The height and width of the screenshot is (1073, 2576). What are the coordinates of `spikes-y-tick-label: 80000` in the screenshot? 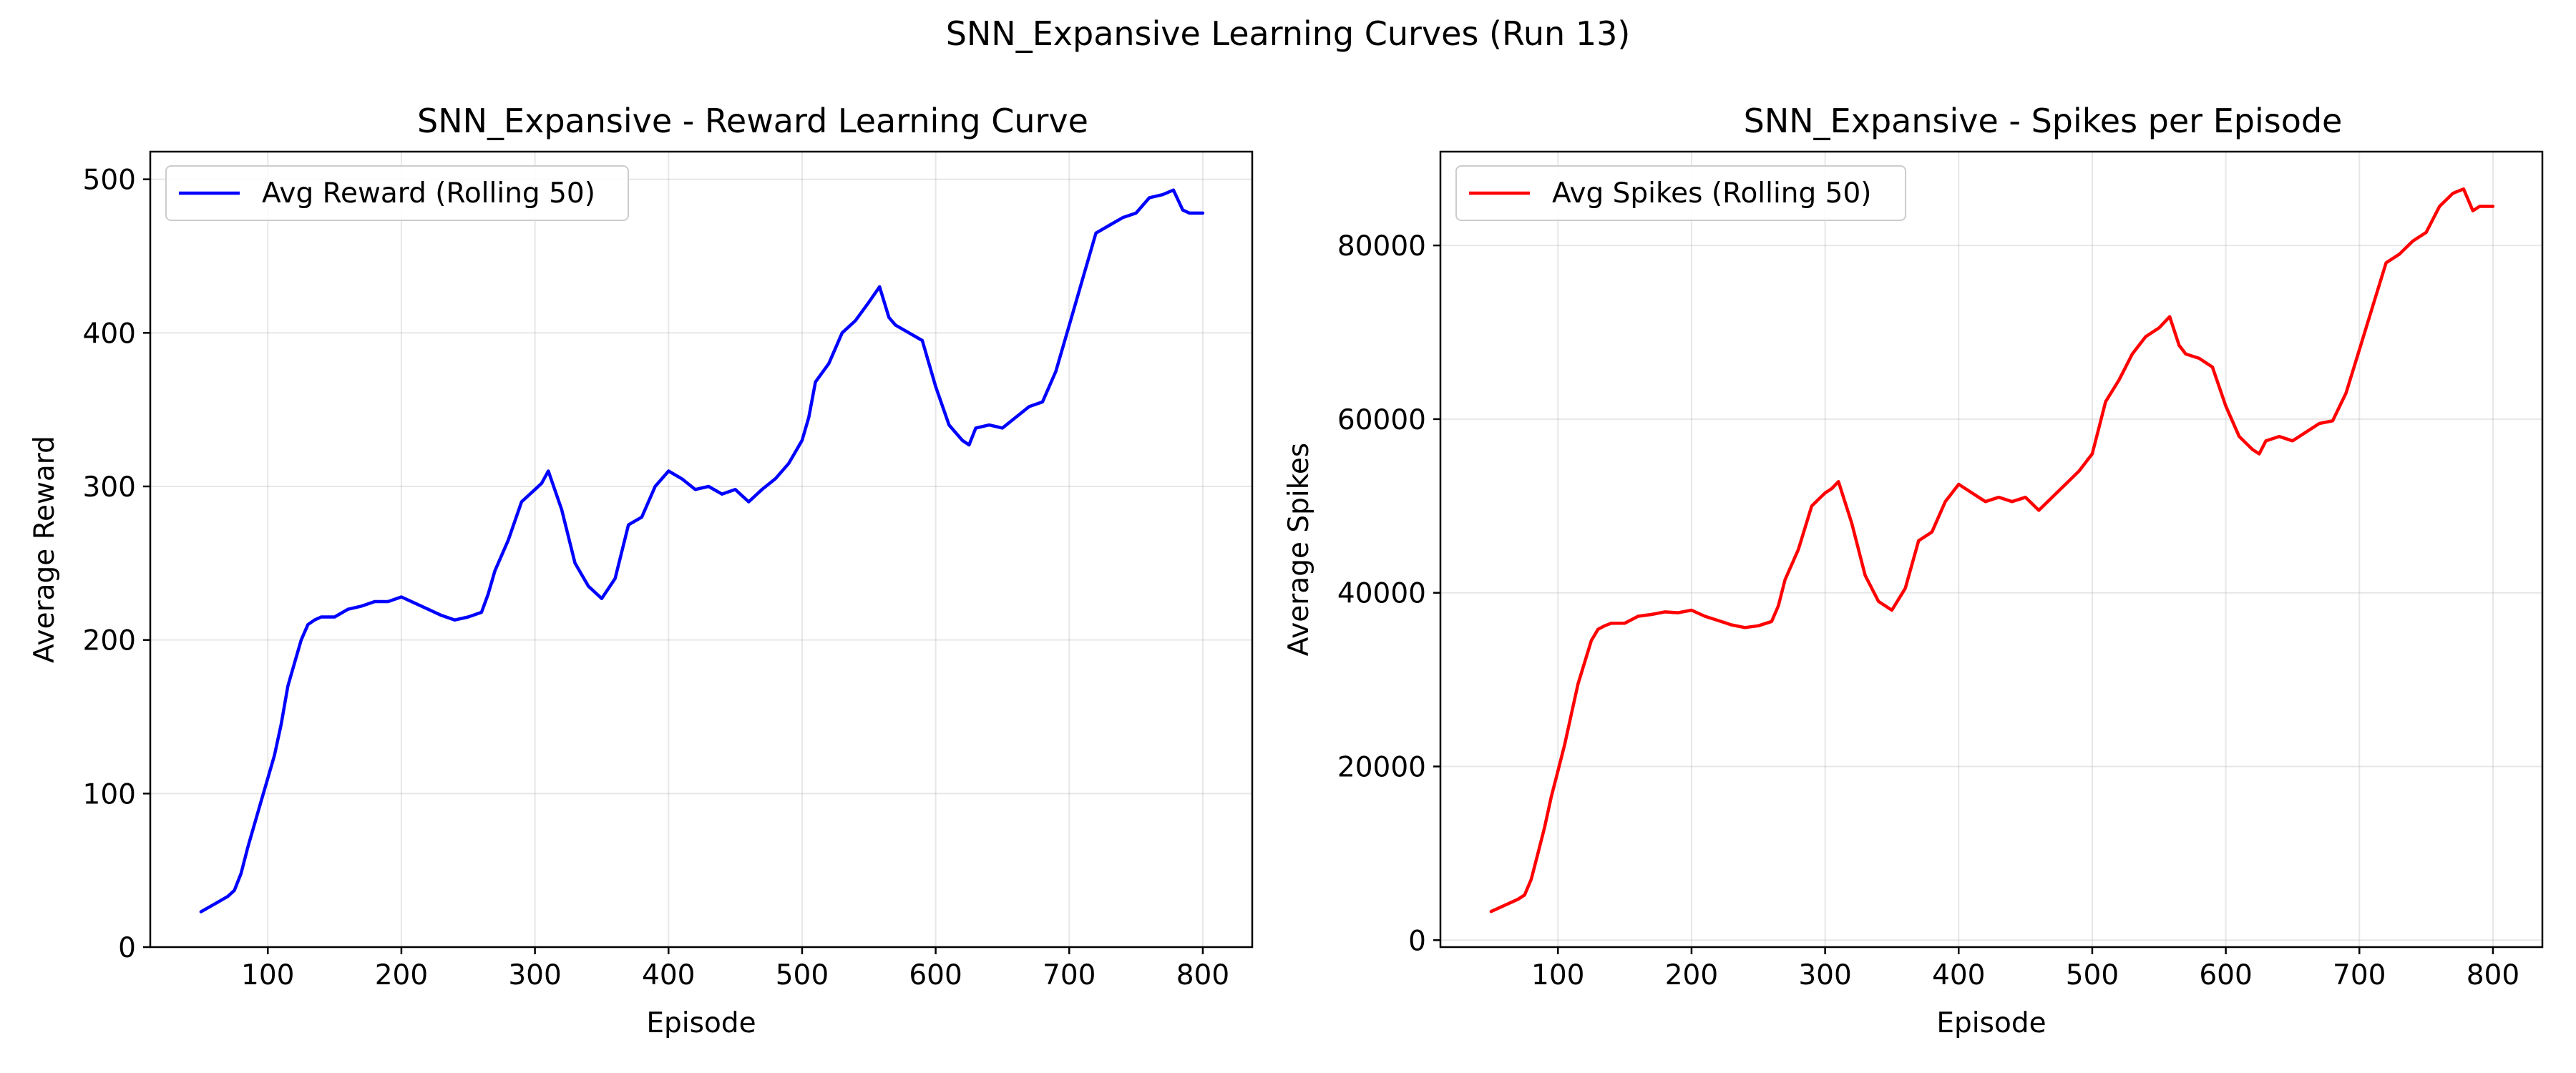 It's located at (1381, 246).